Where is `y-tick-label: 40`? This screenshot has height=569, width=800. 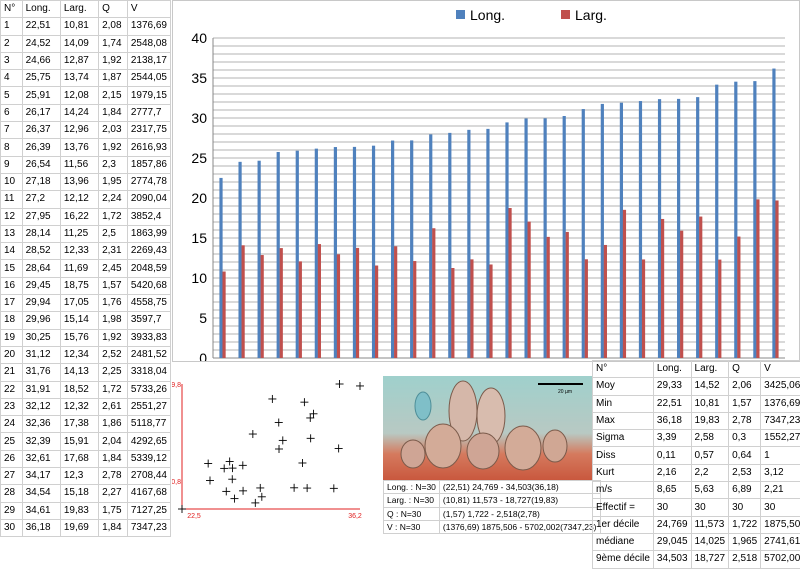 y-tick-label: 40 is located at coordinates (199, 38).